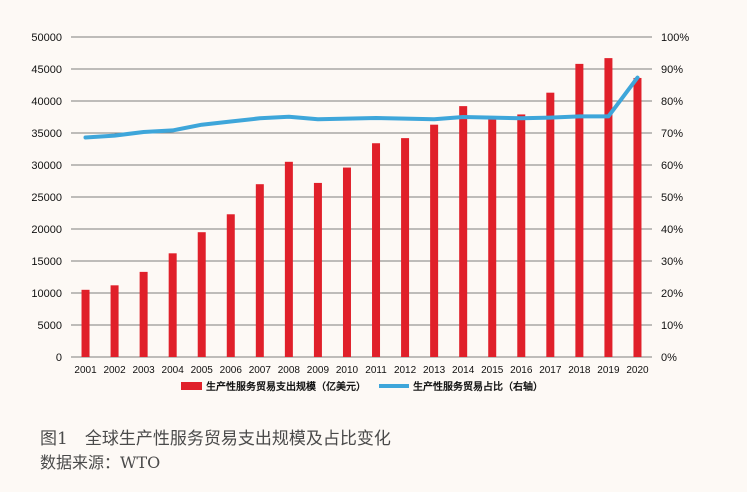 This screenshot has height=492, width=747. What do you see at coordinates (85, 323) in the screenshot?
I see `bar-2001` at bounding box center [85, 323].